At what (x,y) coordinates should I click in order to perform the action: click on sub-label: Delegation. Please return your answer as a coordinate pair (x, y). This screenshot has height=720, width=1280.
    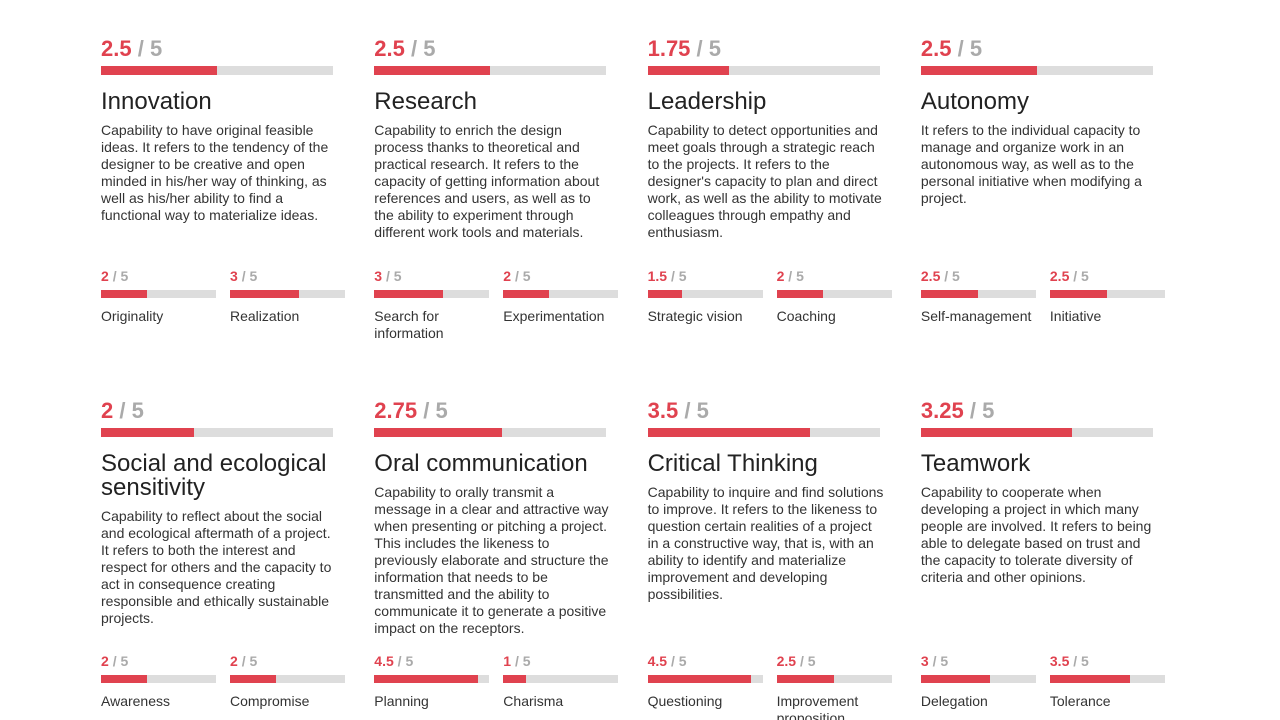
    Looking at the image, I should click on (954, 701).